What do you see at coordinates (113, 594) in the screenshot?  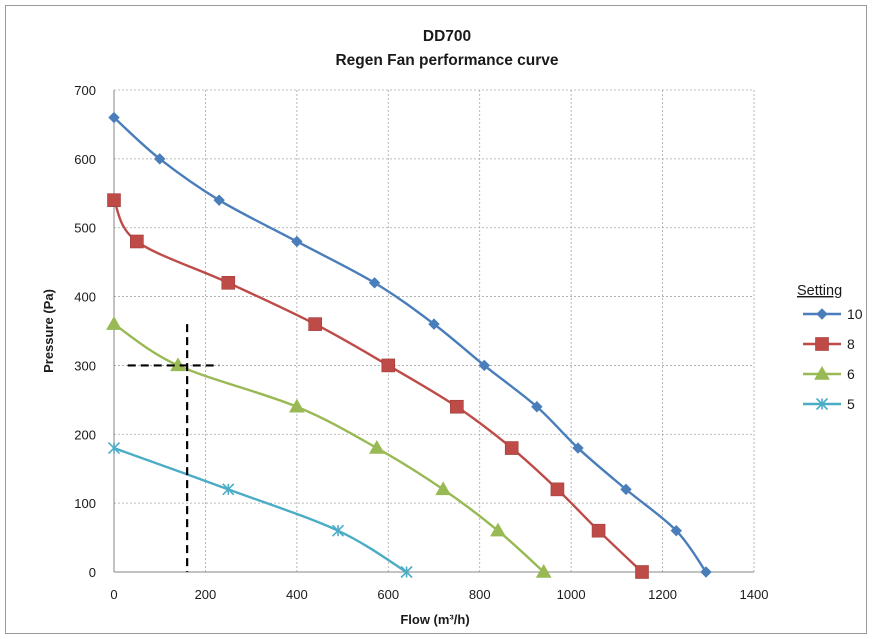 I see `x-tick-label: 0` at bounding box center [113, 594].